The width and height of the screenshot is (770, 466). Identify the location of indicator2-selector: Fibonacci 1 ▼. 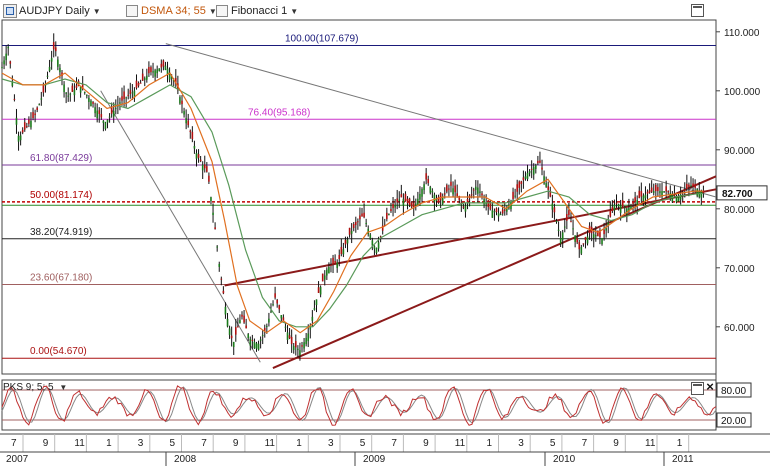
(257, 11).